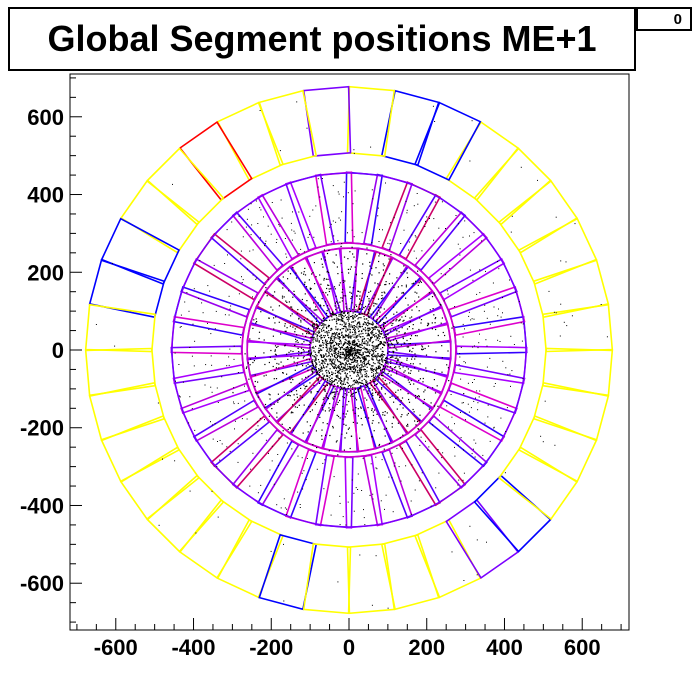 Image resolution: width=700 pixels, height=700 pixels. Describe the element at coordinates (677, 19) in the screenshot. I see `entries-value: 0` at that location.